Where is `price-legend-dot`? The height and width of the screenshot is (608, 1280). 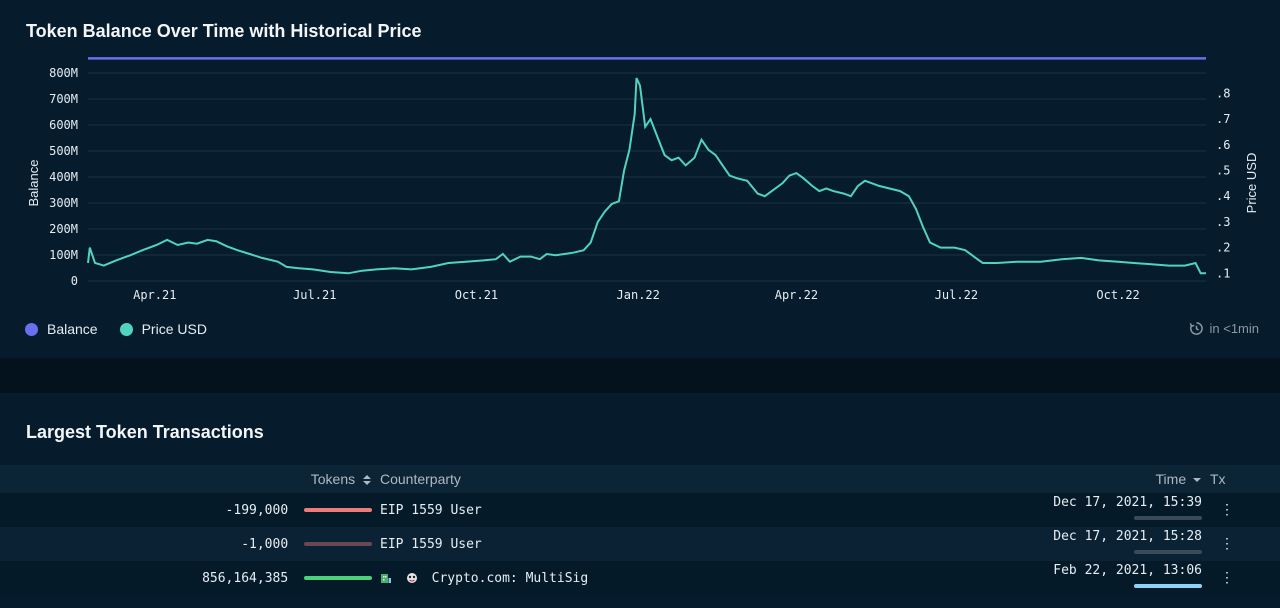
price-legend-dot is located at coordinates (126, 329).